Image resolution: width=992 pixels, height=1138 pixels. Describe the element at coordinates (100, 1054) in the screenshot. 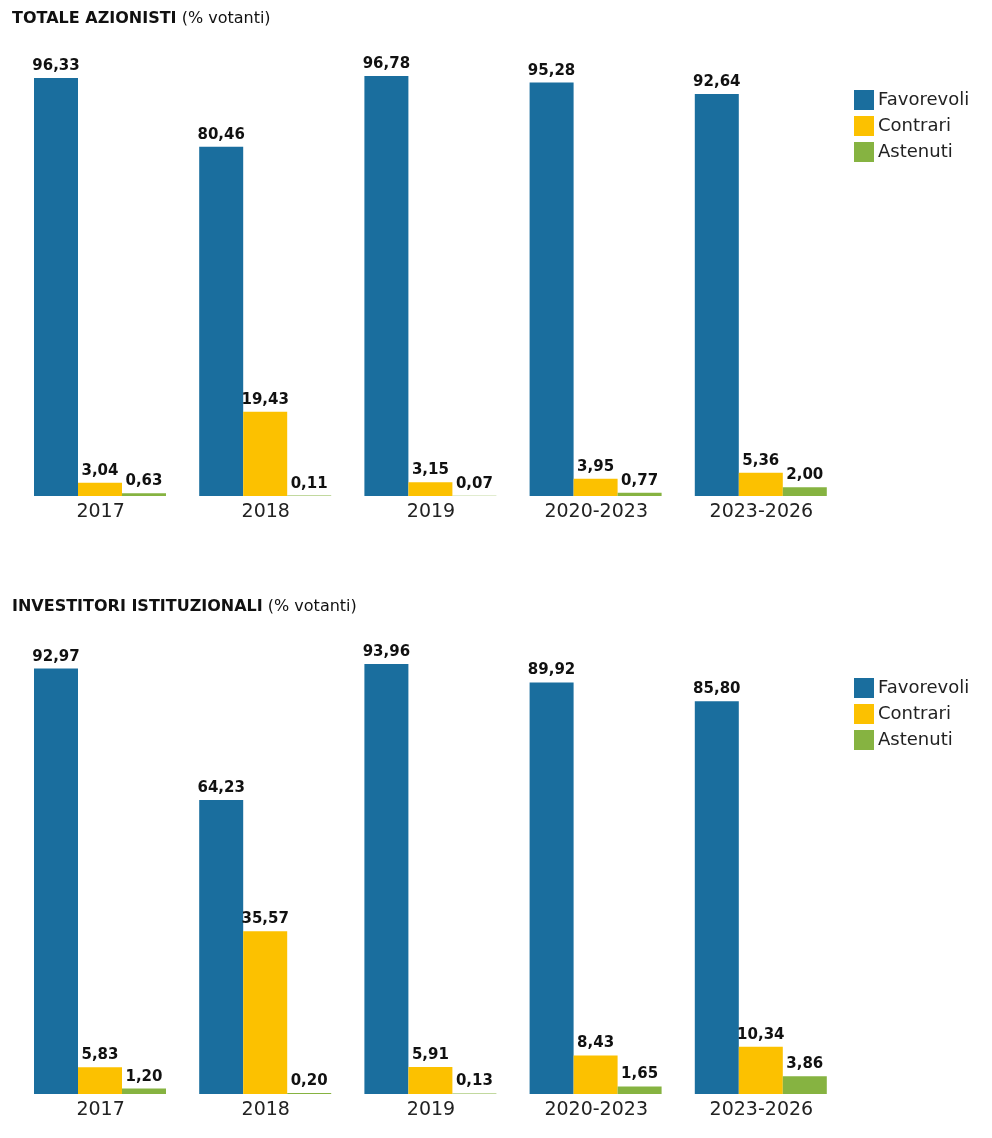

I see `data-label: 5,83` at that location.